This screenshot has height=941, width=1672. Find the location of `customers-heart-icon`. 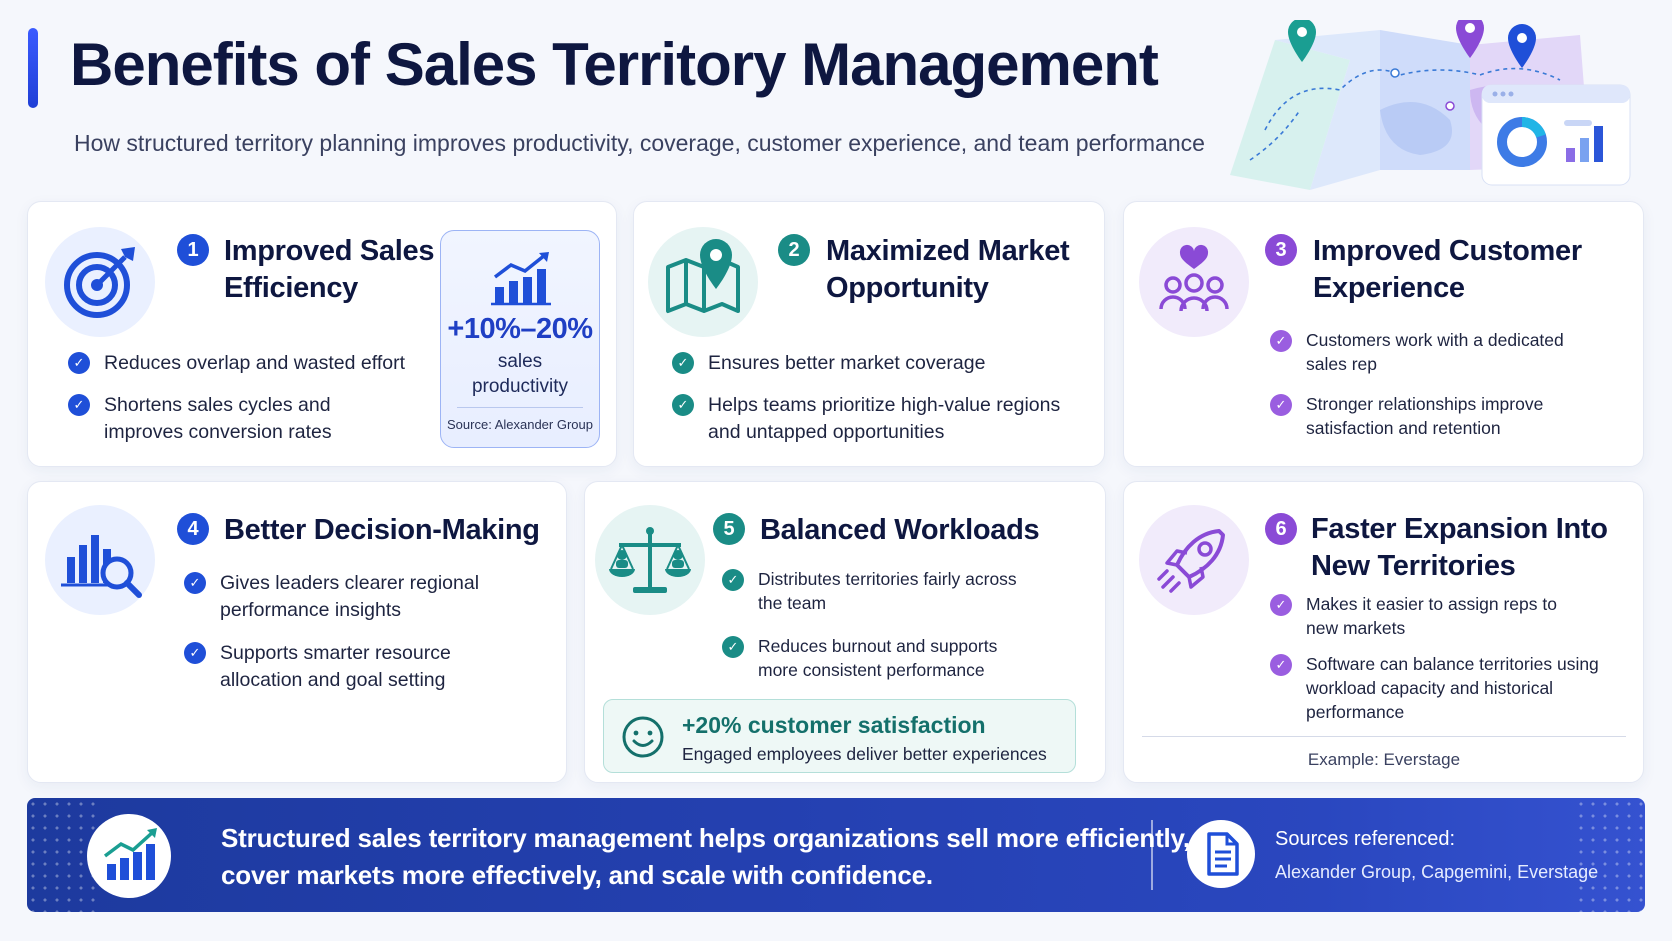

customers-heart-icon is located at coordinates (1194, 278).